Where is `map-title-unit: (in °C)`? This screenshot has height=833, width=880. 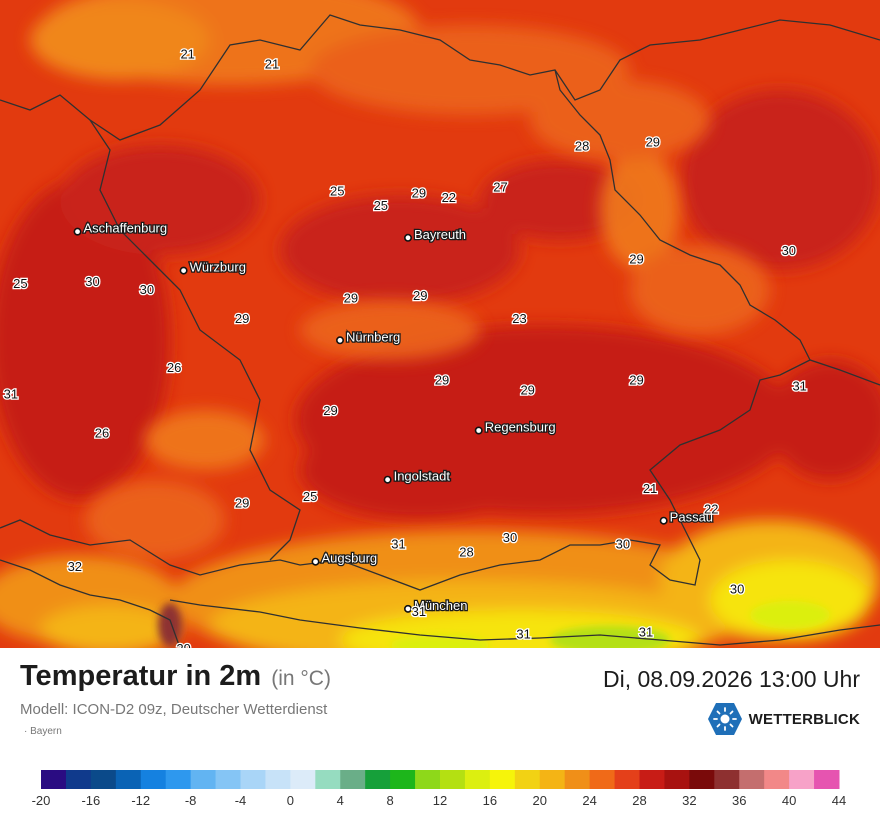 map-title-unit: (in °C) is located at coordinates (301, 678).